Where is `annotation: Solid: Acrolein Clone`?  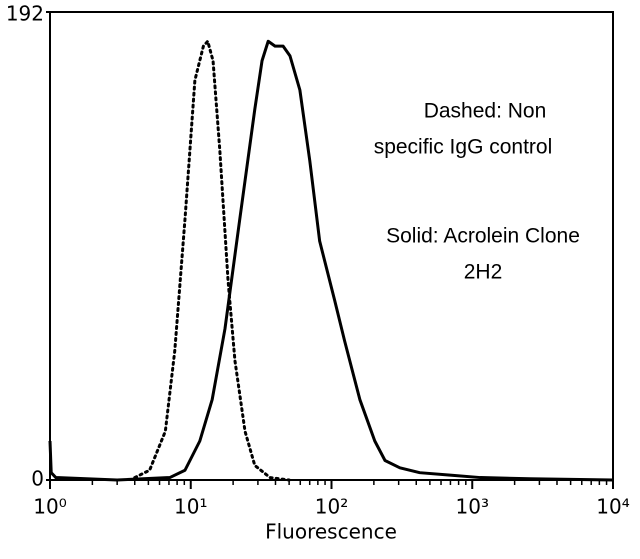
annotation: Solid: Acrolein Clone is located at coordinates (483, 236).